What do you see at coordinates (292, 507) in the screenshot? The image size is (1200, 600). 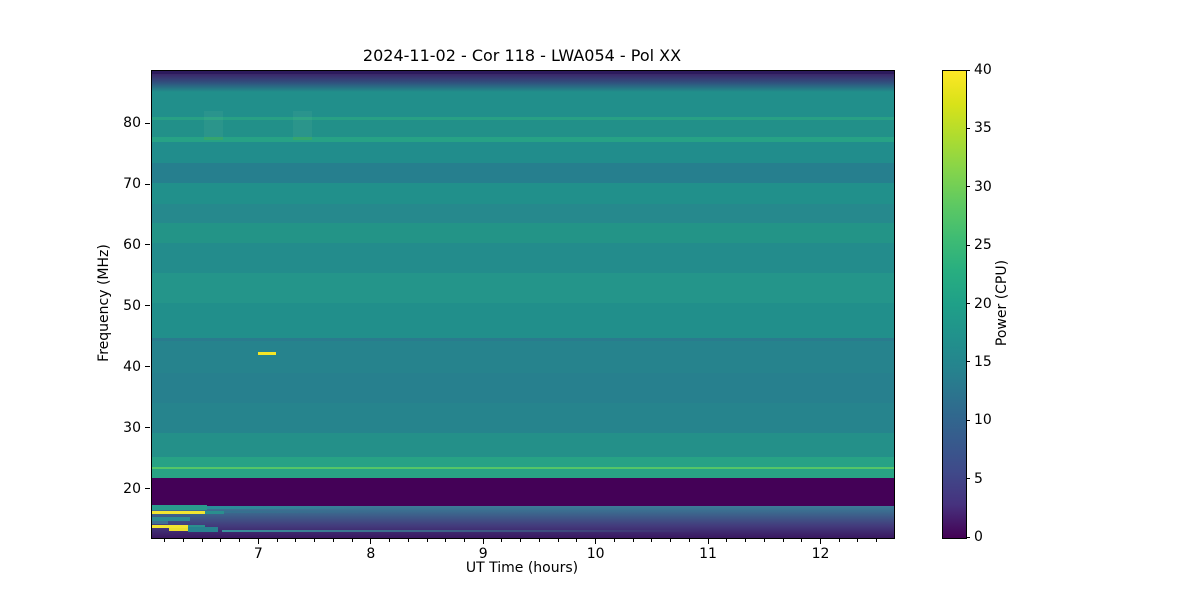 I see `teal-row-17mhz-fade` at bounding box center [292, 507].